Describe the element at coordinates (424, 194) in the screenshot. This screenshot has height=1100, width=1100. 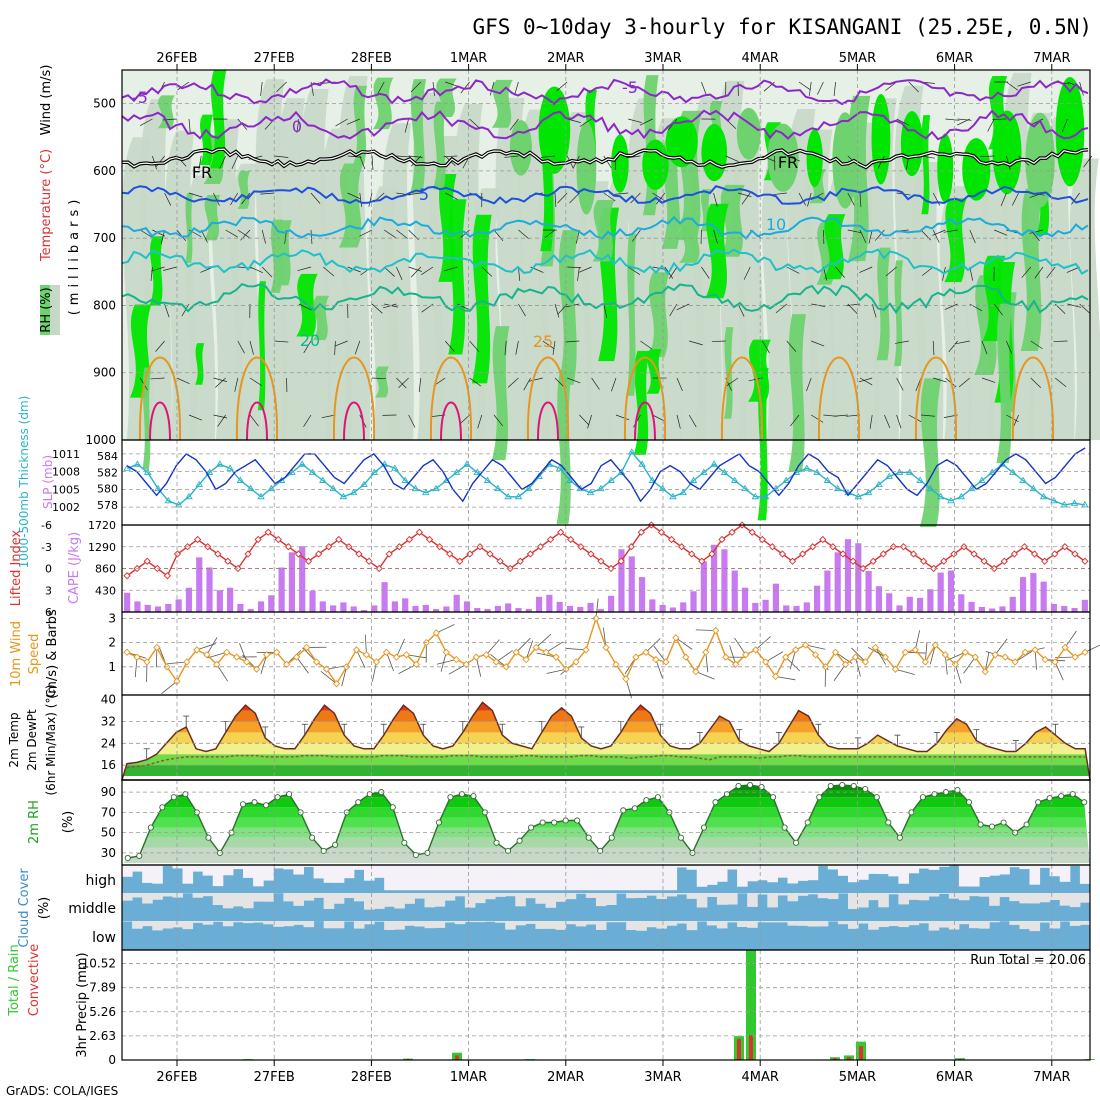
I see `contour-label: 5` at that location.